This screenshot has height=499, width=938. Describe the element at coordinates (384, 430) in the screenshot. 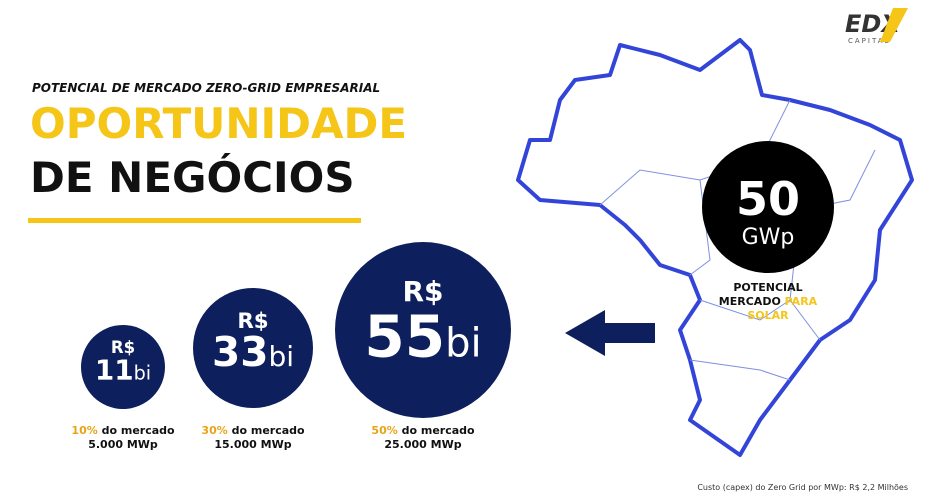

I see `market-share-pct: 50%` at that location.